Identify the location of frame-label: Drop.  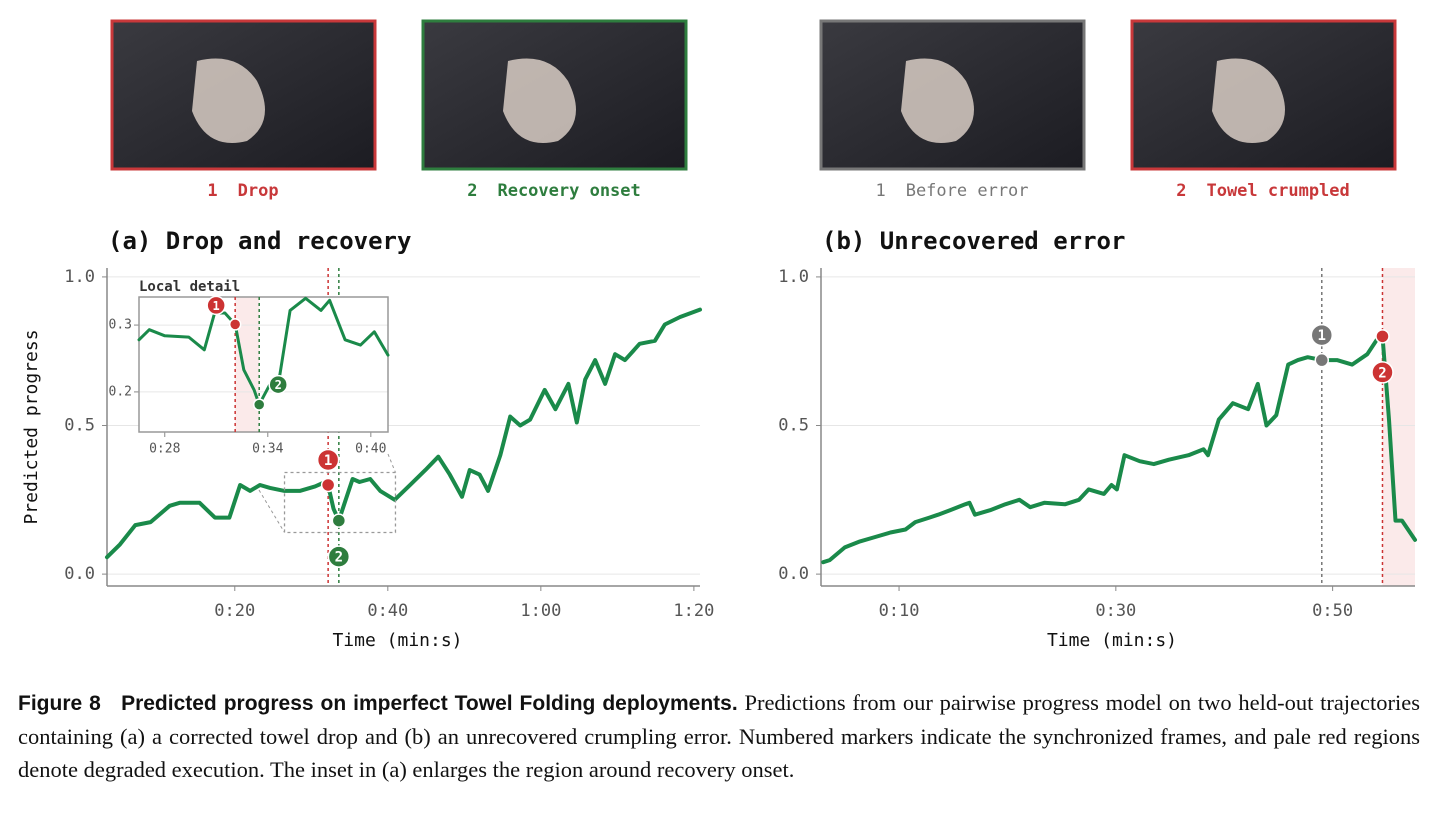
(258, 191).